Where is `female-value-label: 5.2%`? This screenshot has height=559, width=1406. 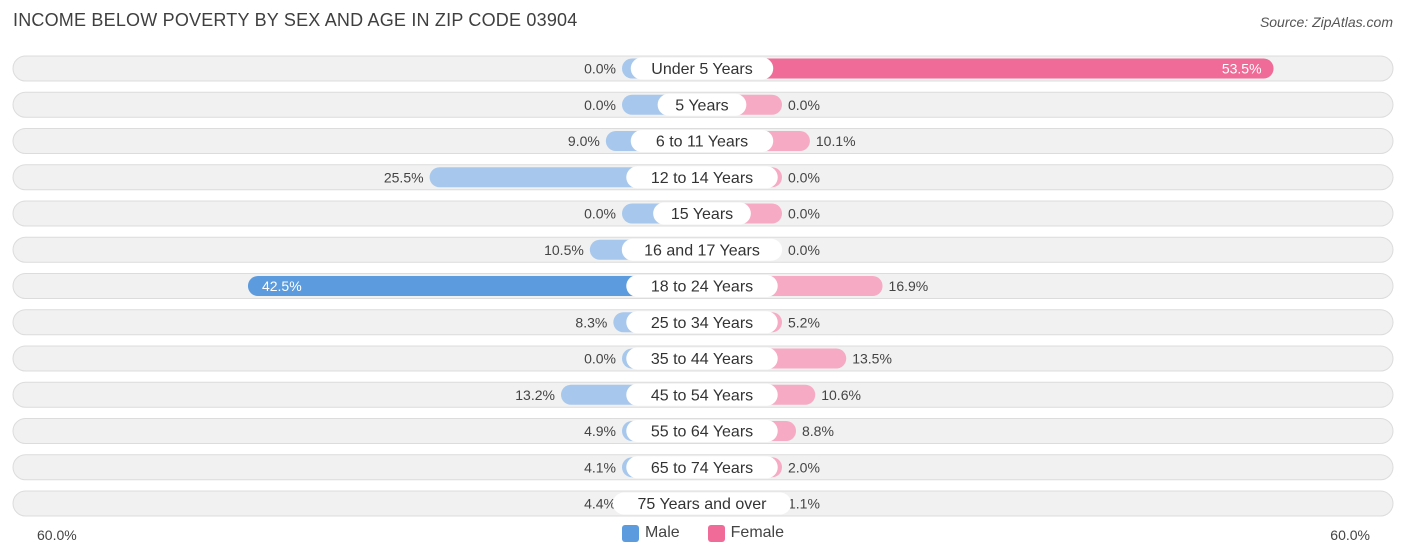
female-value-label: 5.2% is located at coordinates (804, 322).